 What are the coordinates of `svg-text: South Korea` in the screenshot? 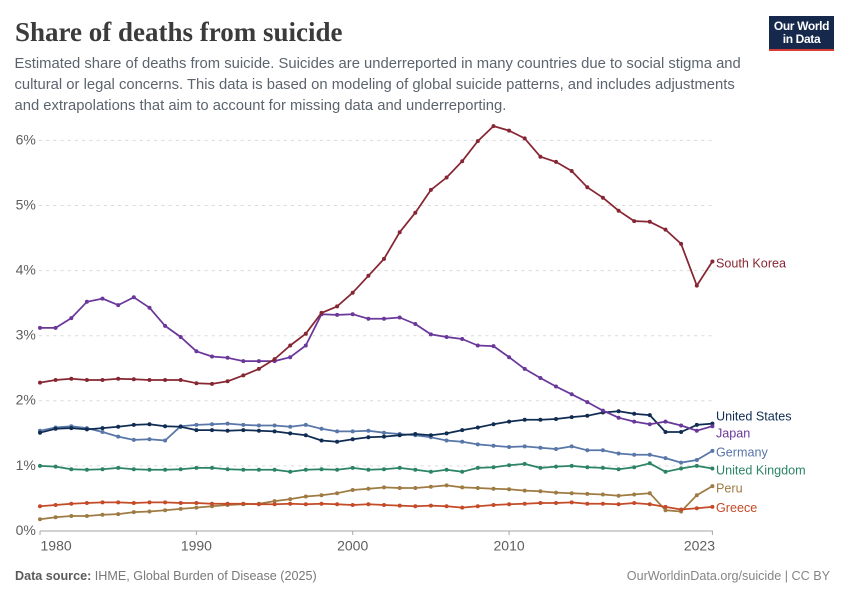 It's located at (751, 264).